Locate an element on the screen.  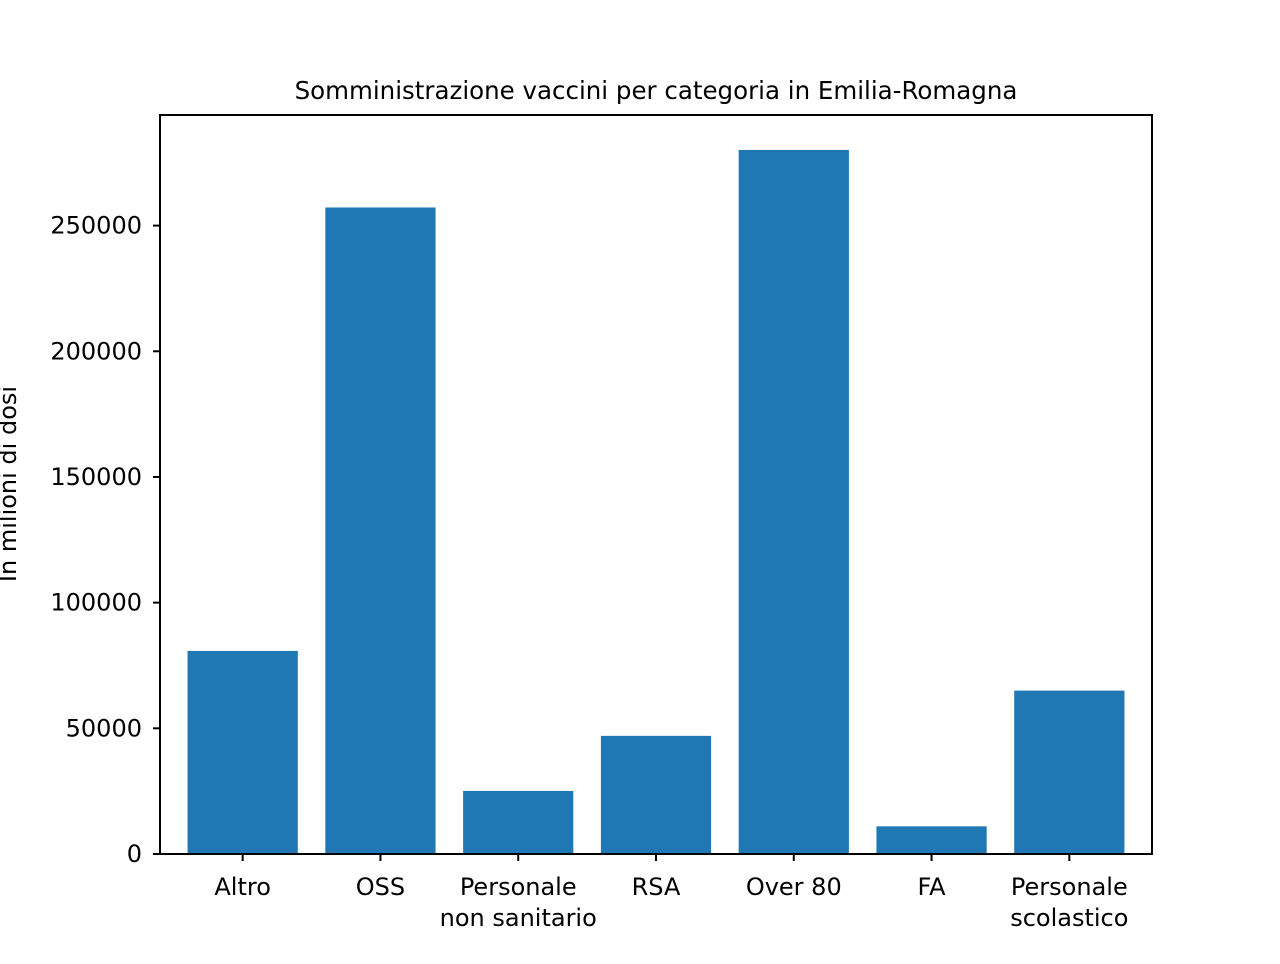
y-tick-label: 250000 is located at coordinates (96, 226).